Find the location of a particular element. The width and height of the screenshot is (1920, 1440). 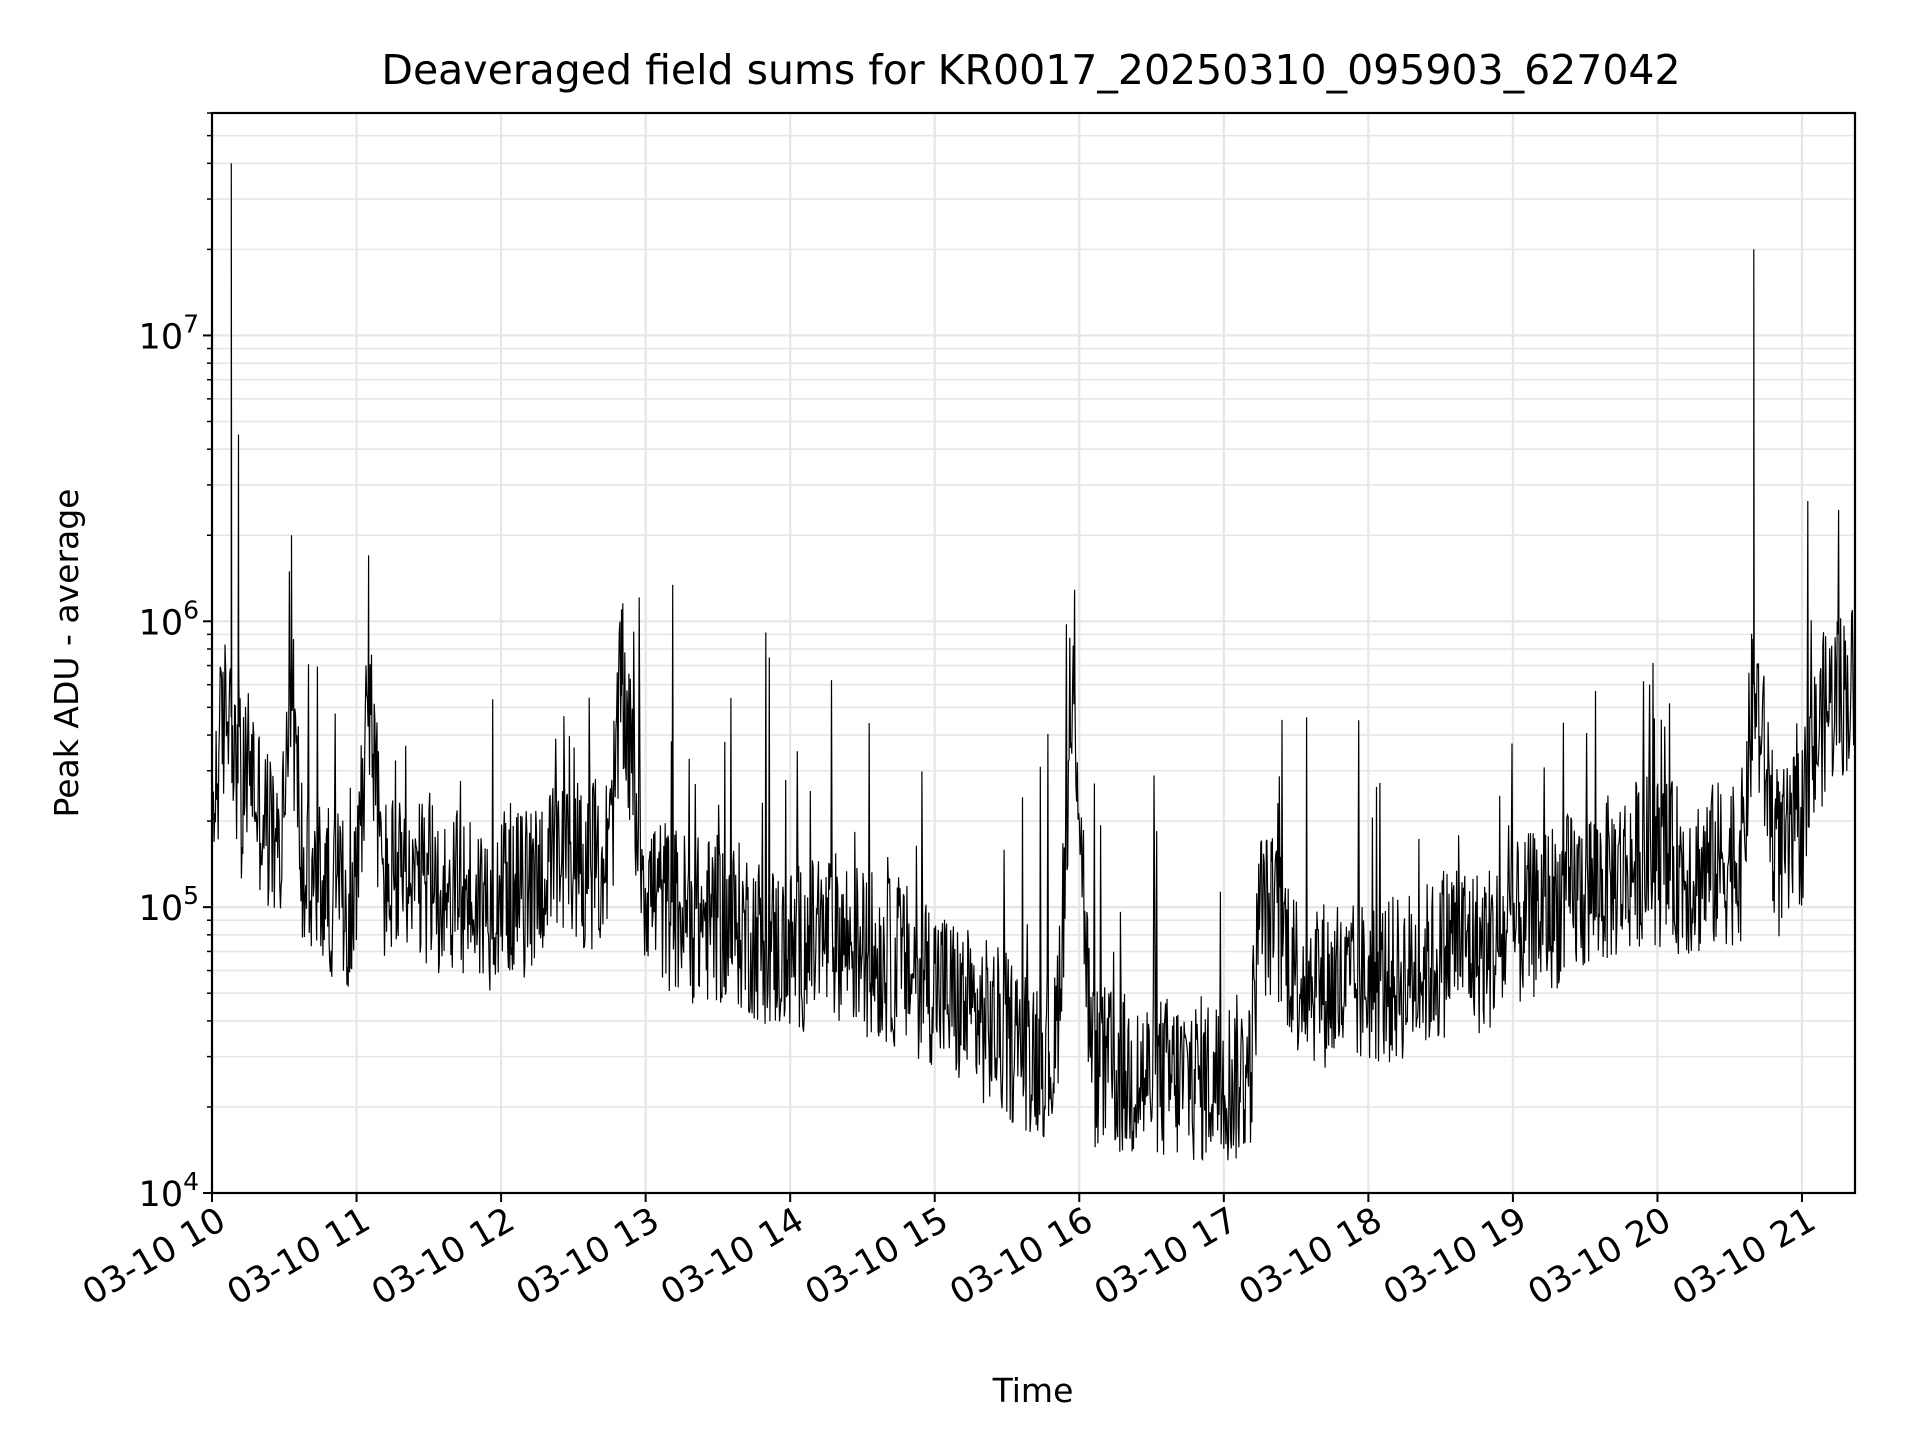

x-axis-label: Time is located at coordinates (1033, 1390).